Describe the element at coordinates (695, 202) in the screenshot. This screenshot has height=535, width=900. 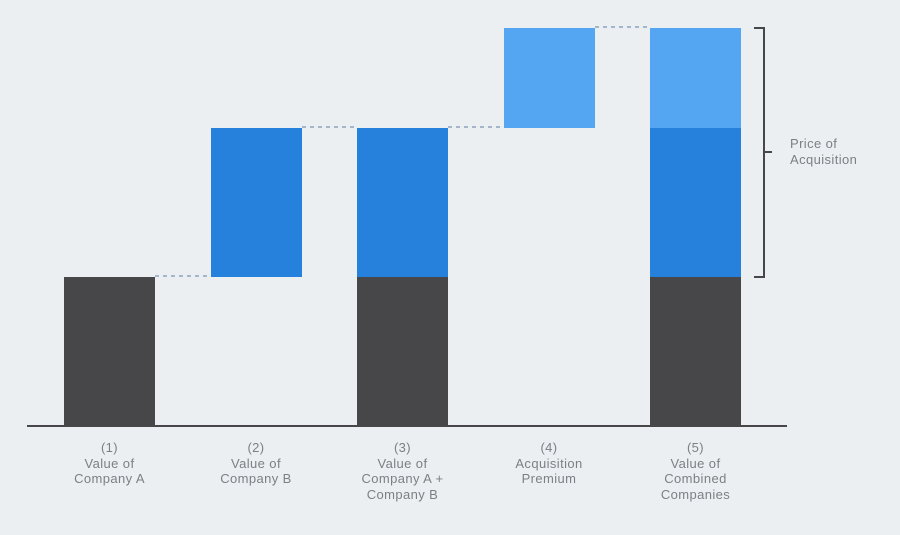
I see `bar-5-segment-company-b-value` at that location.